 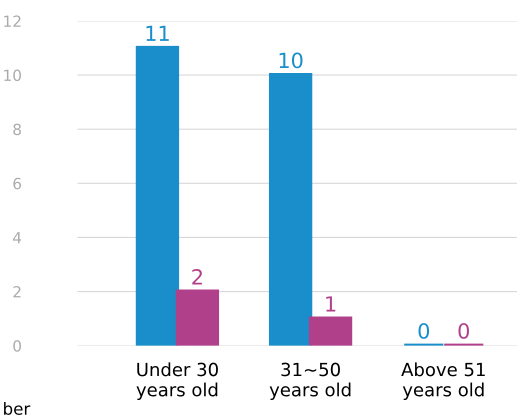 What do you see at coordinates (443, 381) in the screenshot?
I see `x-tick-label: Above 51 years old` at bounding box center [443, 381].